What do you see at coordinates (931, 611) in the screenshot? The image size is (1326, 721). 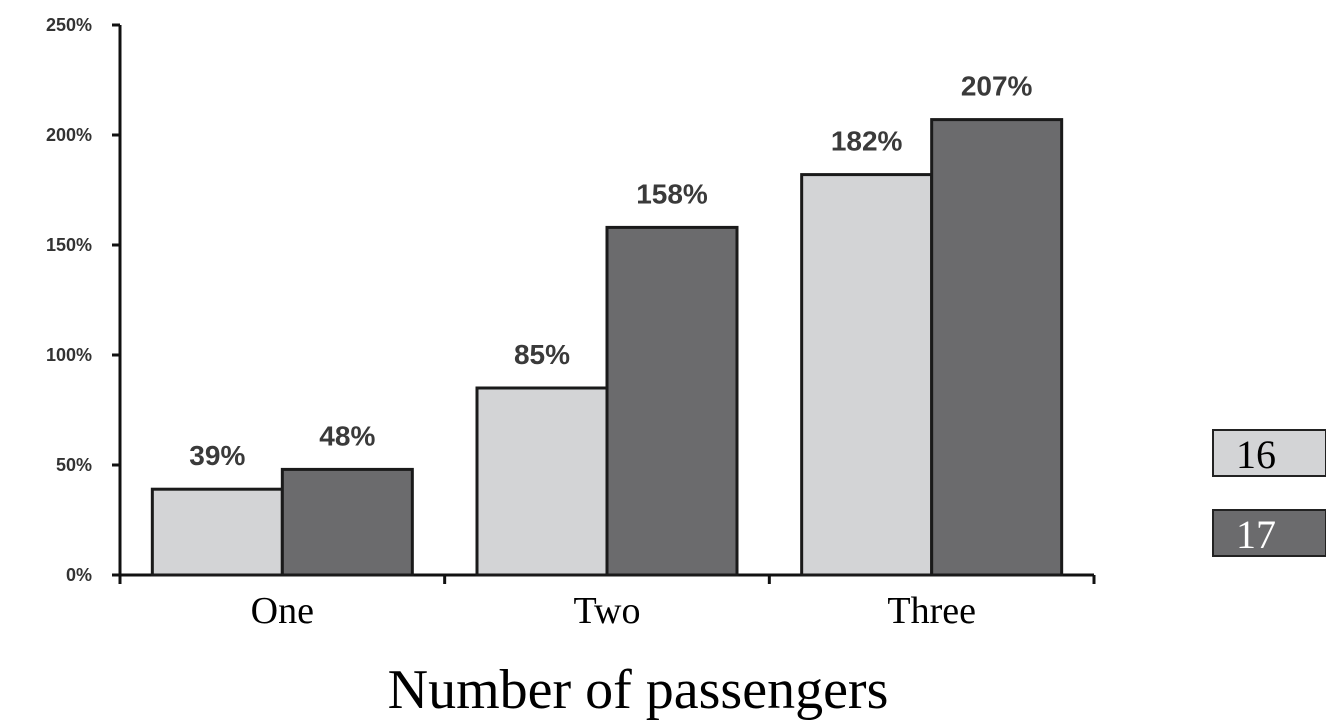 I see `x-category-label: Three` at bounding box center [931, 611].